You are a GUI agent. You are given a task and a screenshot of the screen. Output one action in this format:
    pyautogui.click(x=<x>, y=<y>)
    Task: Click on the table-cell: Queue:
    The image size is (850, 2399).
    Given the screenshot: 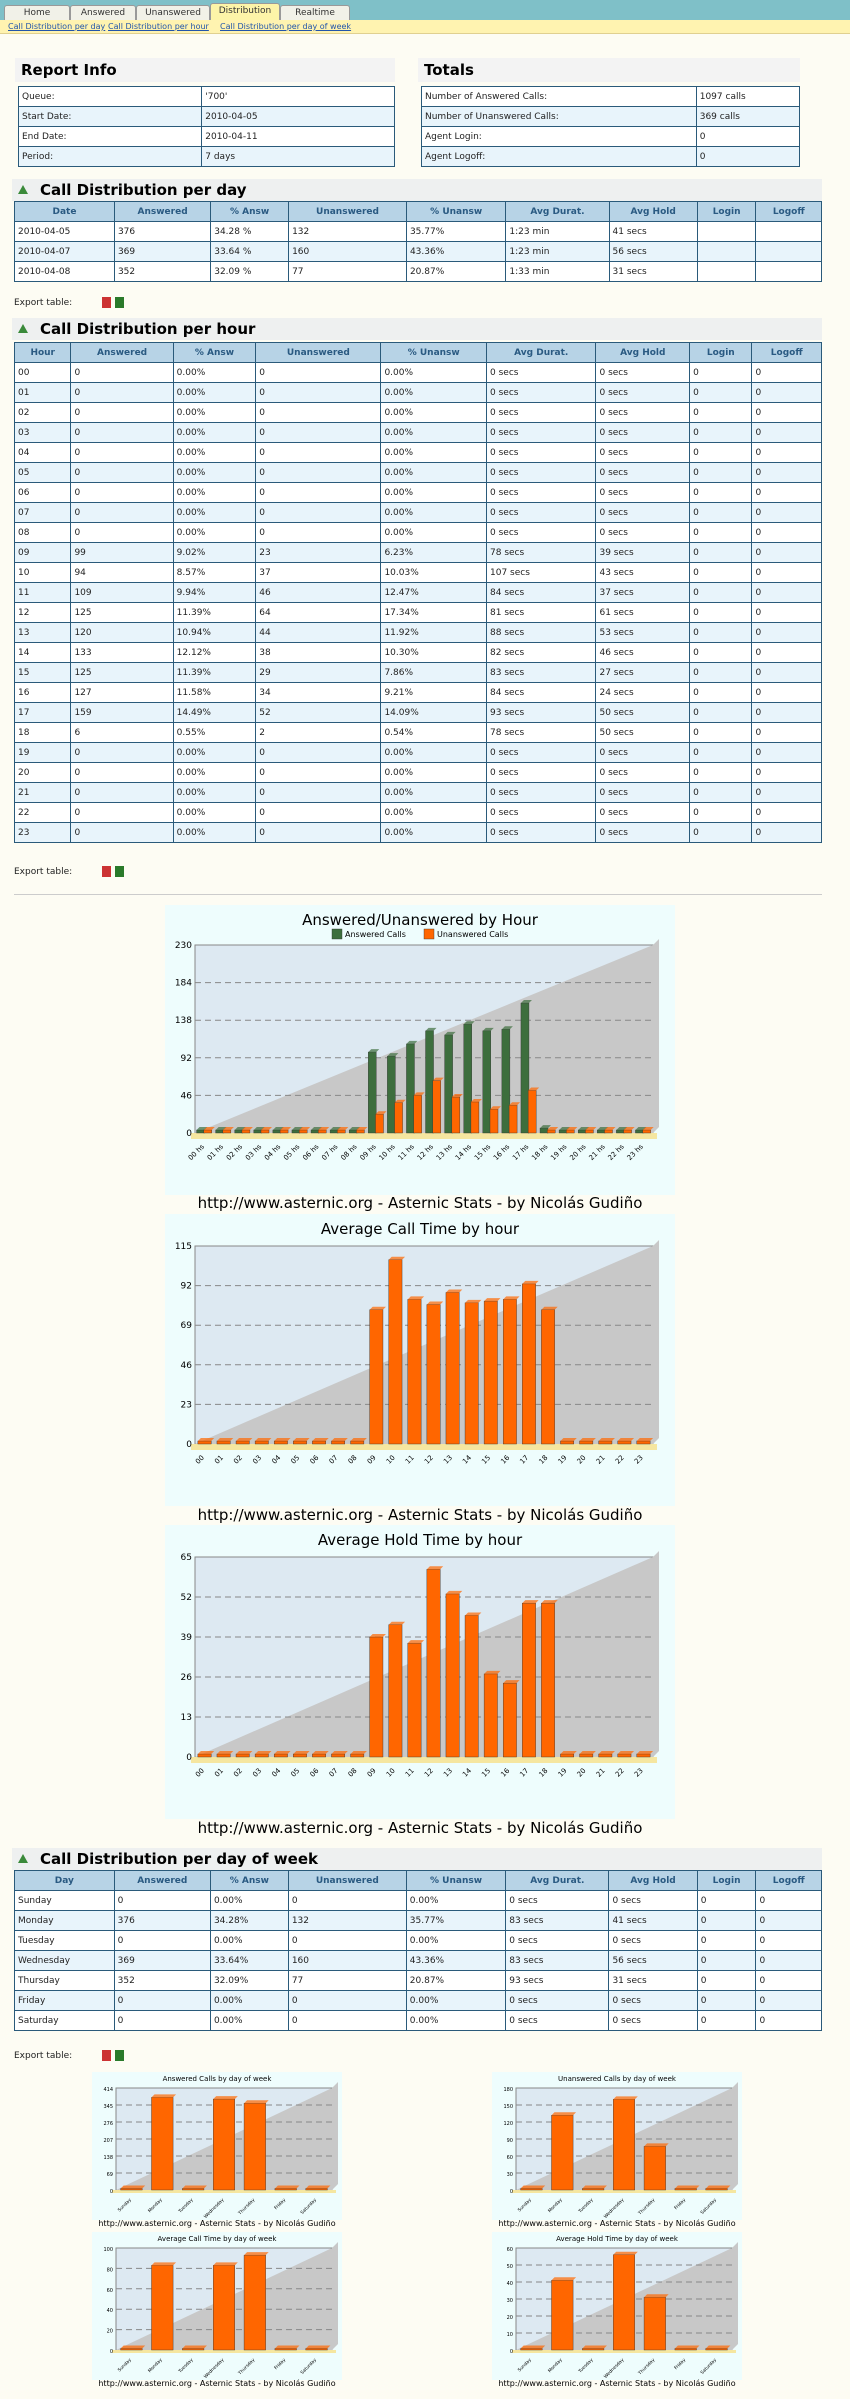 What is the action you would take?
    pyautogui.click(x=110, y=96)
    